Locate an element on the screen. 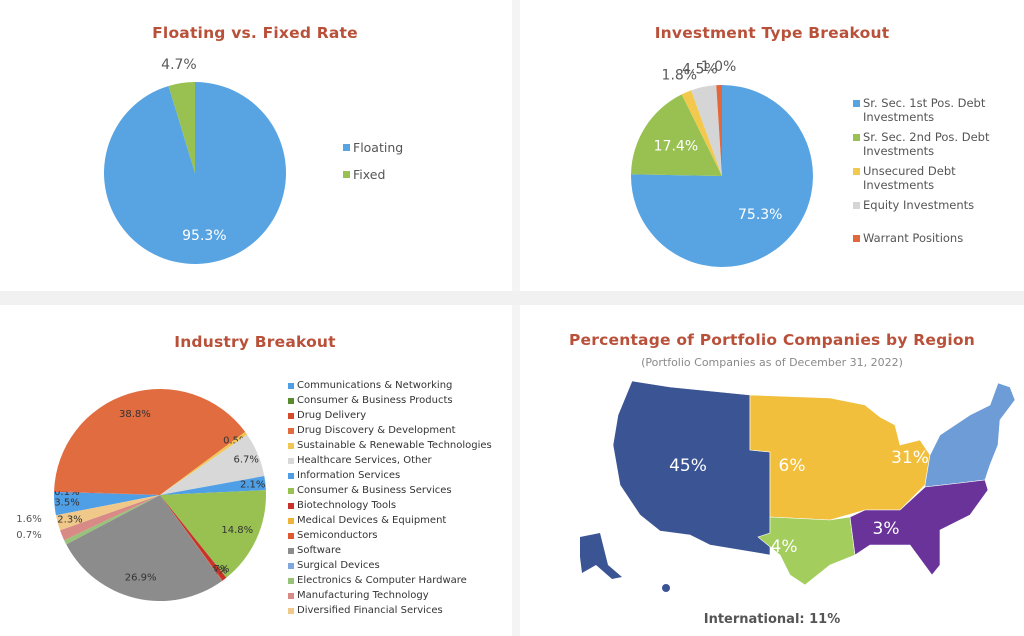 Image resolution: width=1024 pixels, height=636 pixels. legend-label: Information Services is located at coordinates (349, 475).